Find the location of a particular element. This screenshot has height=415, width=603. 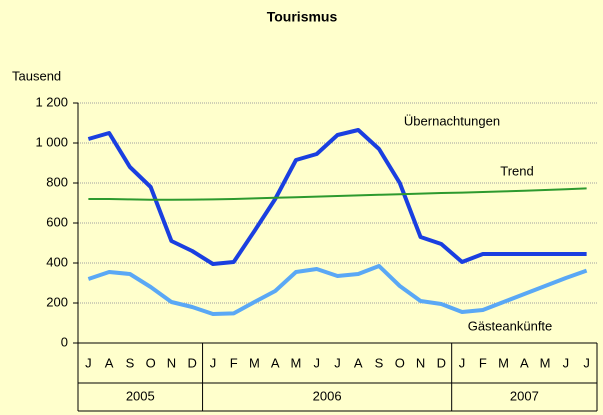

y-tick-label: 0 is located at coordinates (64, 341).